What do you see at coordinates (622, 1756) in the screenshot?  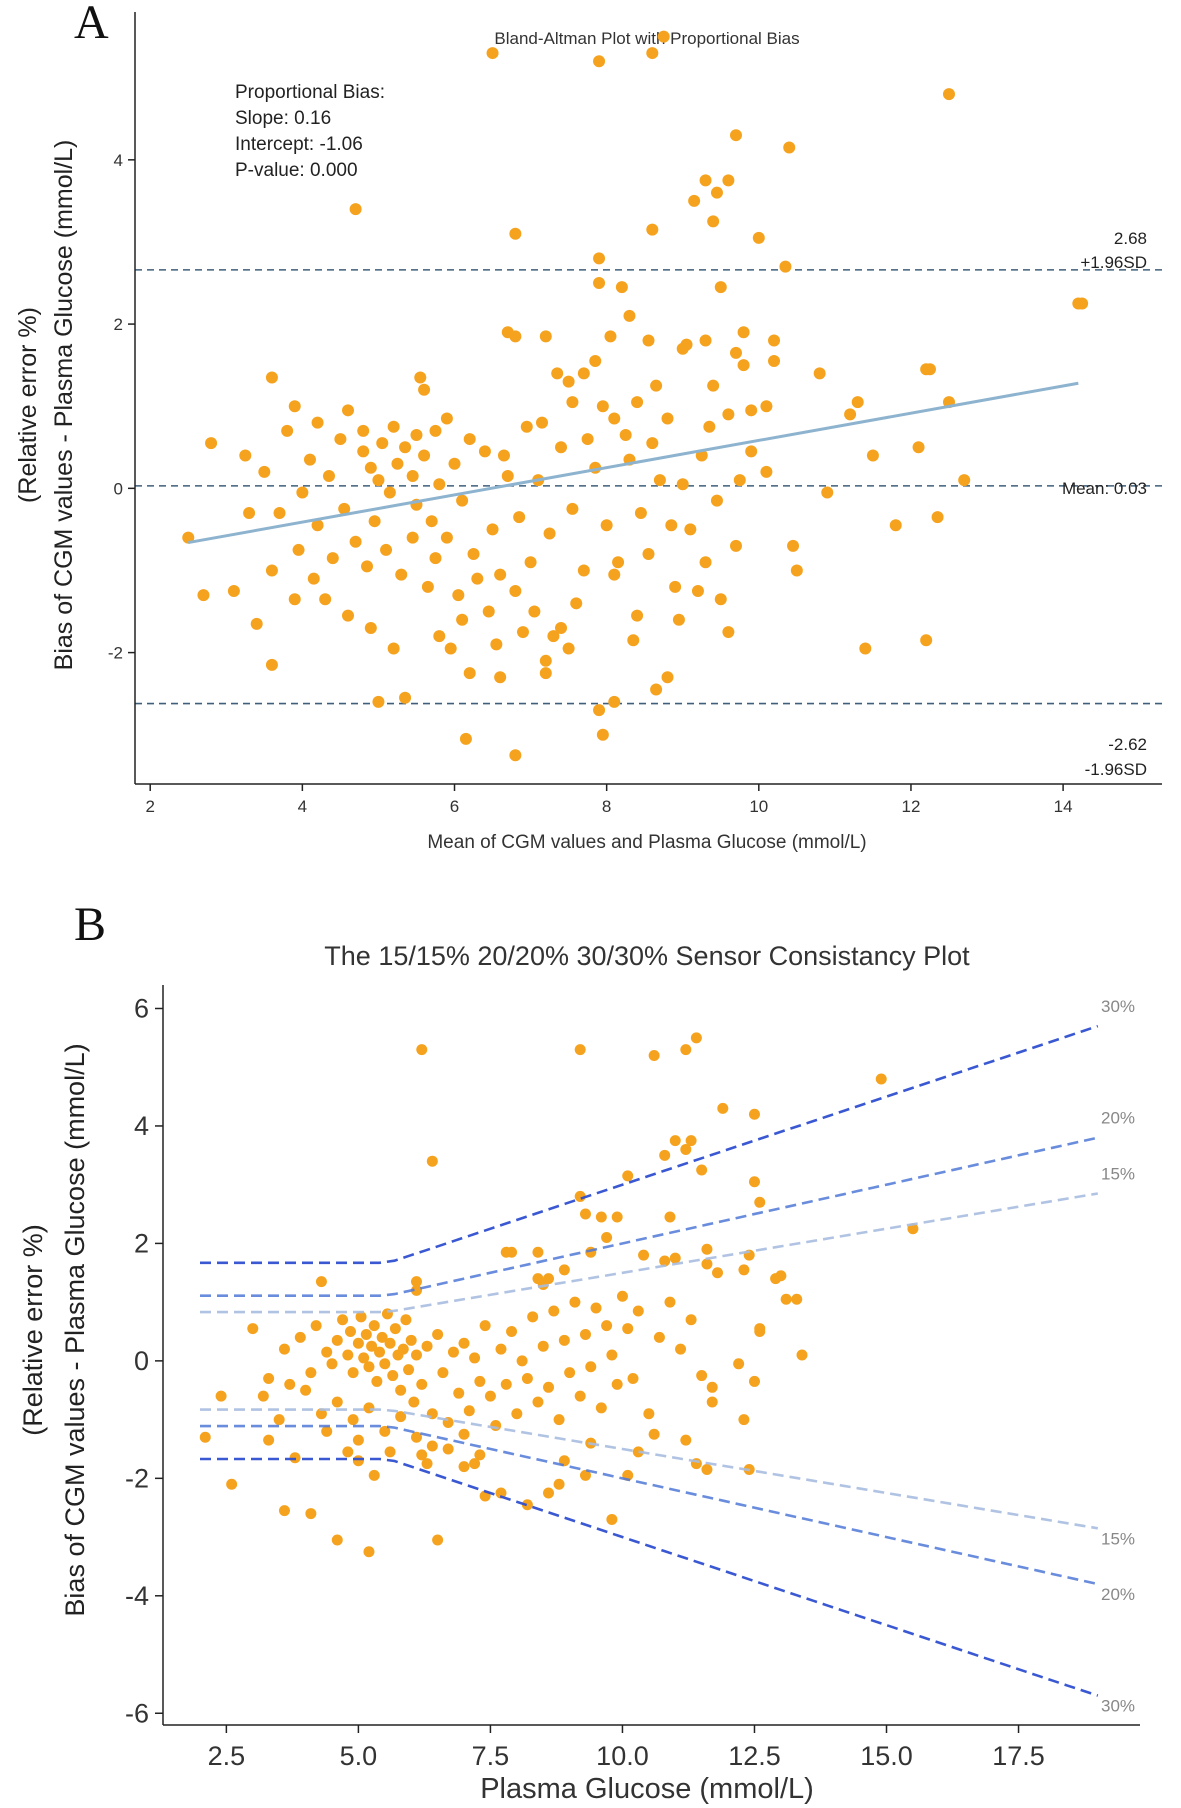 I see `x-tick-label: 10.0` at bounding box center [622, 1756].